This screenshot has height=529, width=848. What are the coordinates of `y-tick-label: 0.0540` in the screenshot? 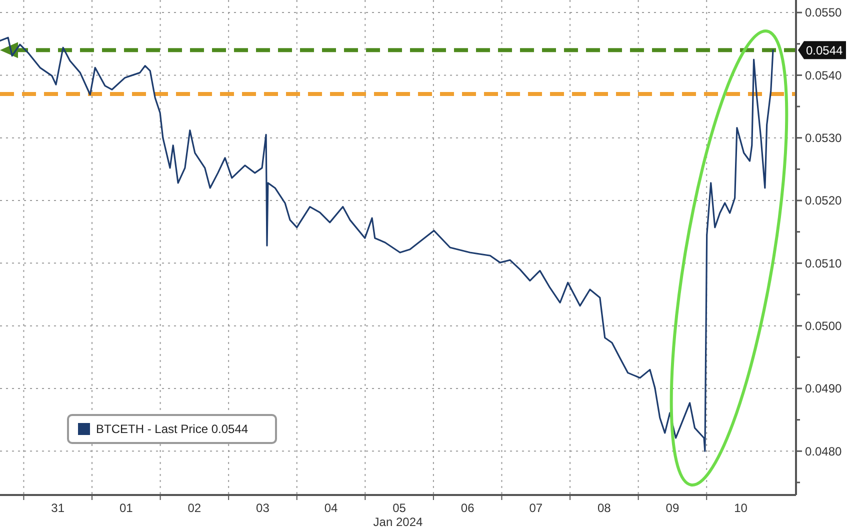 It's located at (823, 75).